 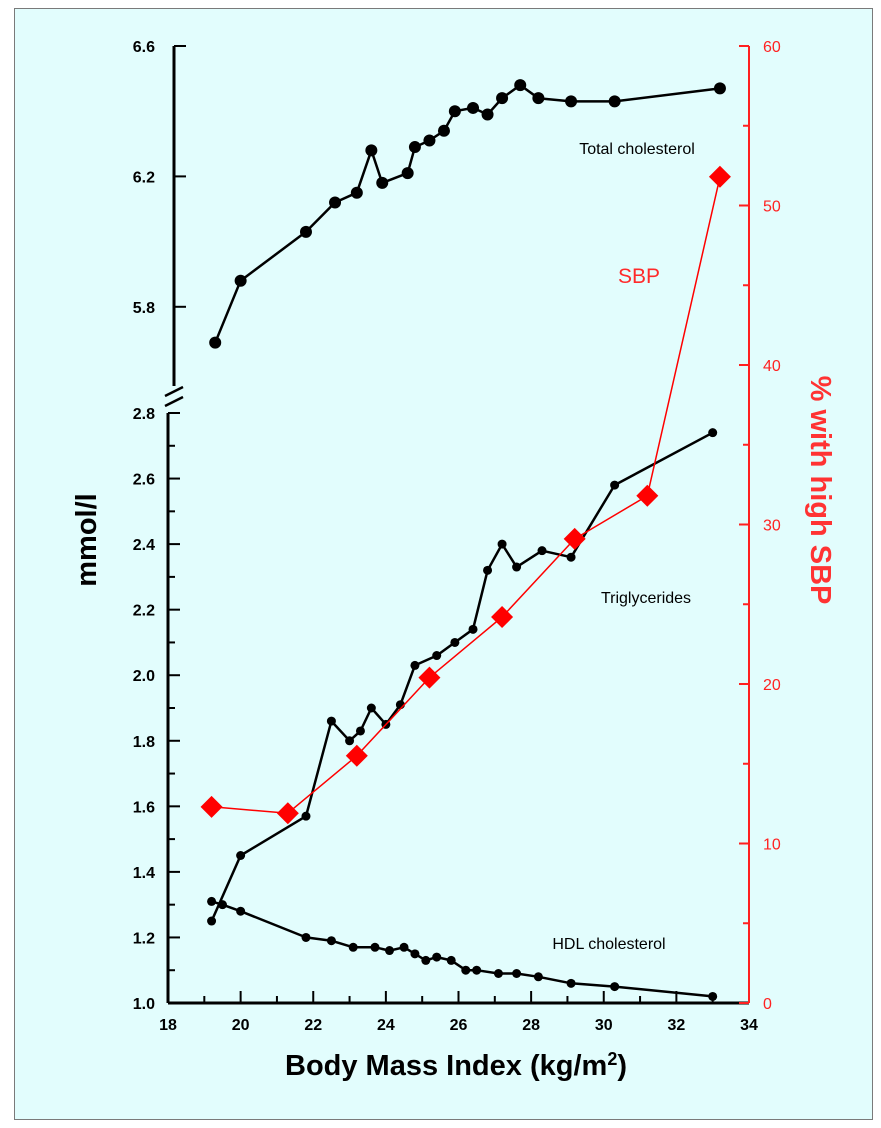 I want to click on y-tick-label-left-lower: 2.4, so click(x=144, y=545).